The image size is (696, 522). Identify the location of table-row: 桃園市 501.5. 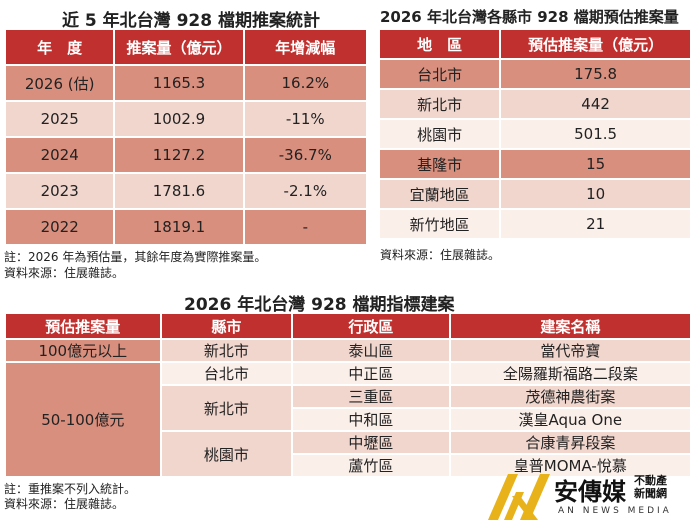
(534, 134).